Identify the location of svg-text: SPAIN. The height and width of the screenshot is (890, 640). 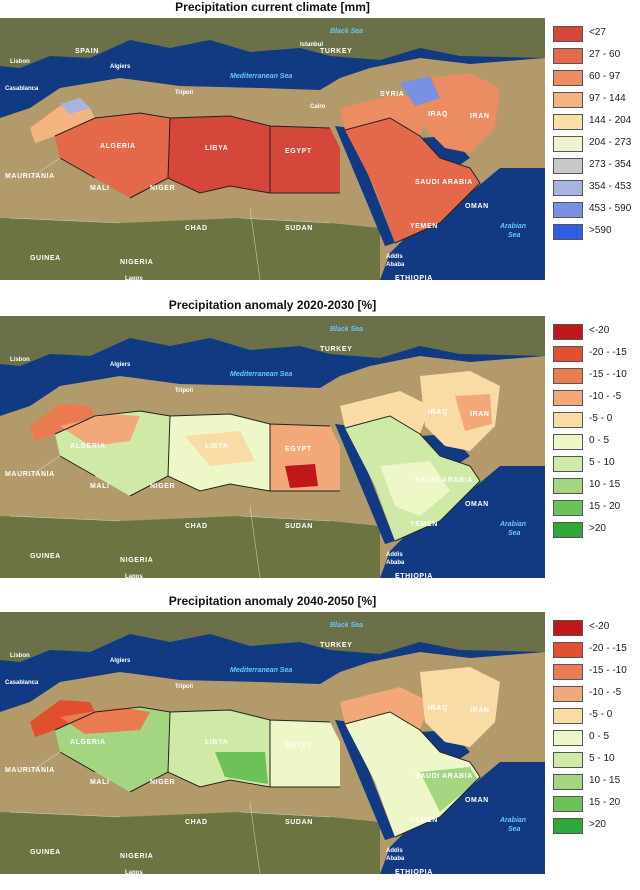
(87, 51).